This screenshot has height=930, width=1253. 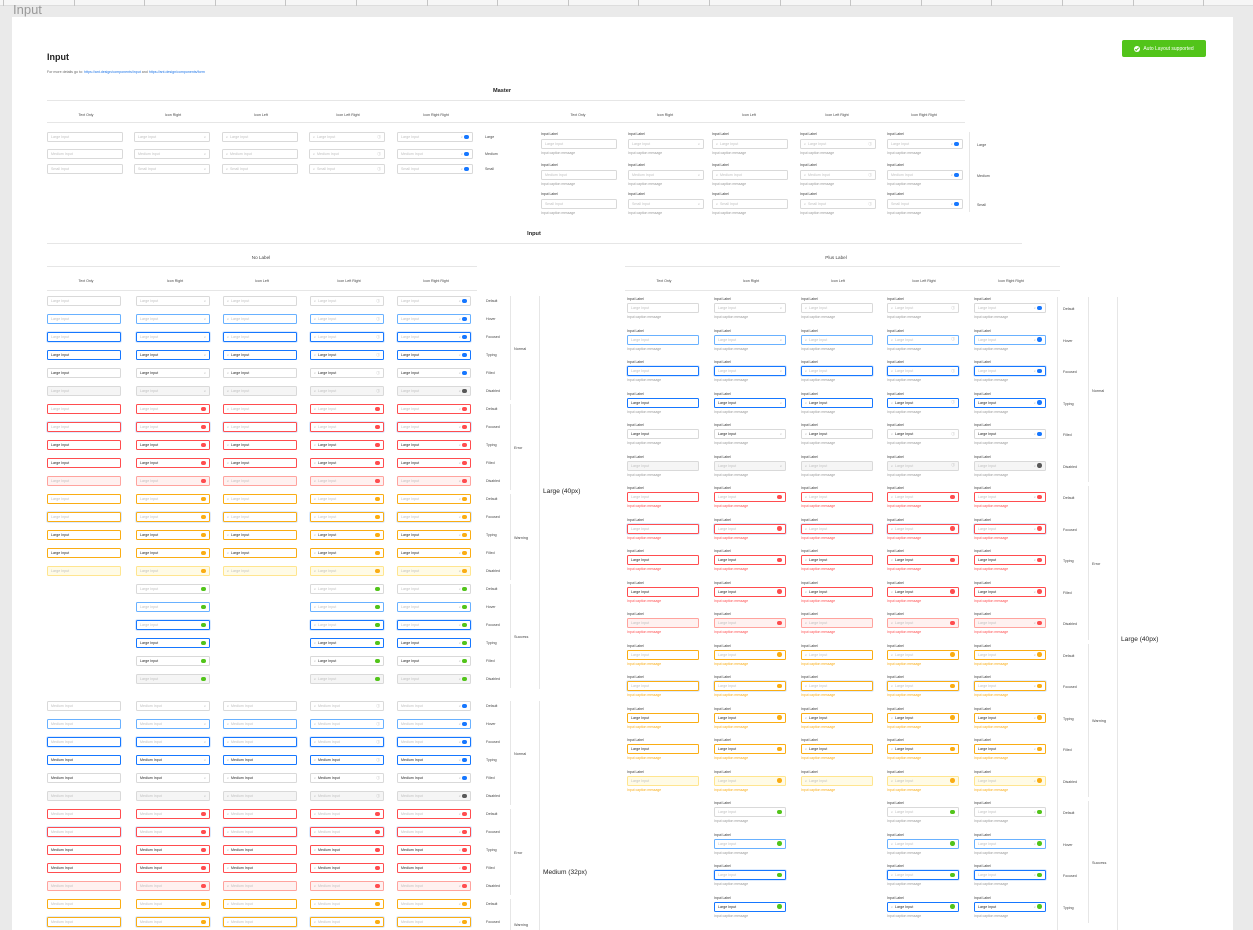 I want to click on text-input: ⌕ Small Input ⓘ, so click(x=347, y=169).